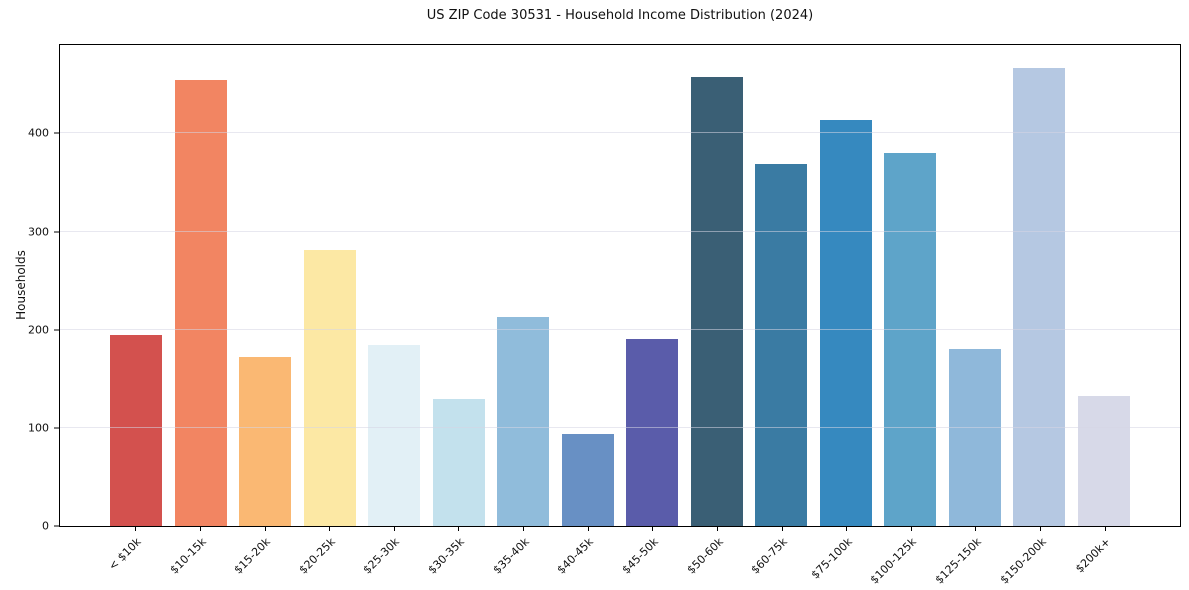 This screenshot has width=1189, height=590. I want to click on x-tick-label: $30-35k, so click(446, 556).